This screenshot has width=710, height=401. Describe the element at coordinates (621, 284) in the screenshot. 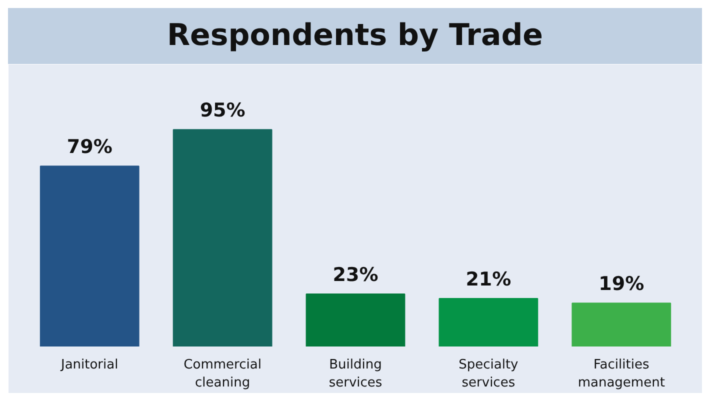

I see `data-label: 19%` at that location.